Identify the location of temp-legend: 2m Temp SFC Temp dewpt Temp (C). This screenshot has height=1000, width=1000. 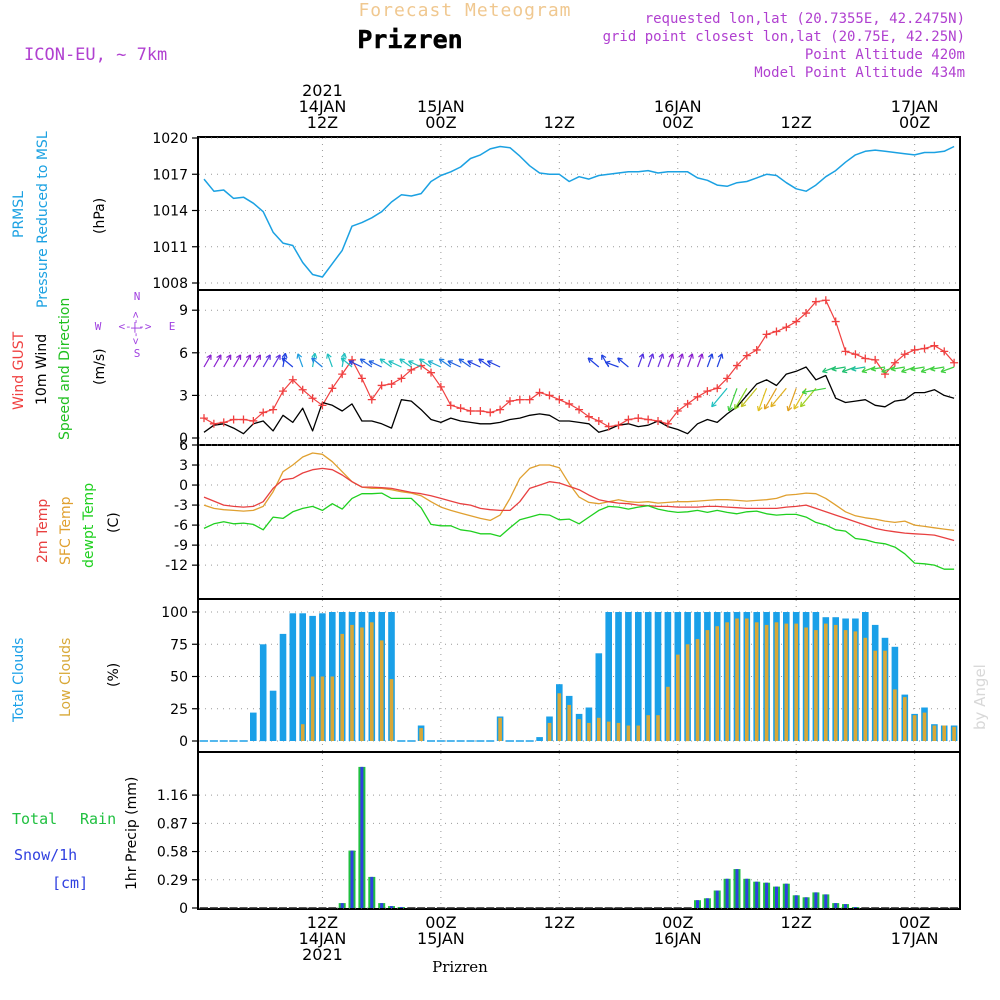
(78, 525).